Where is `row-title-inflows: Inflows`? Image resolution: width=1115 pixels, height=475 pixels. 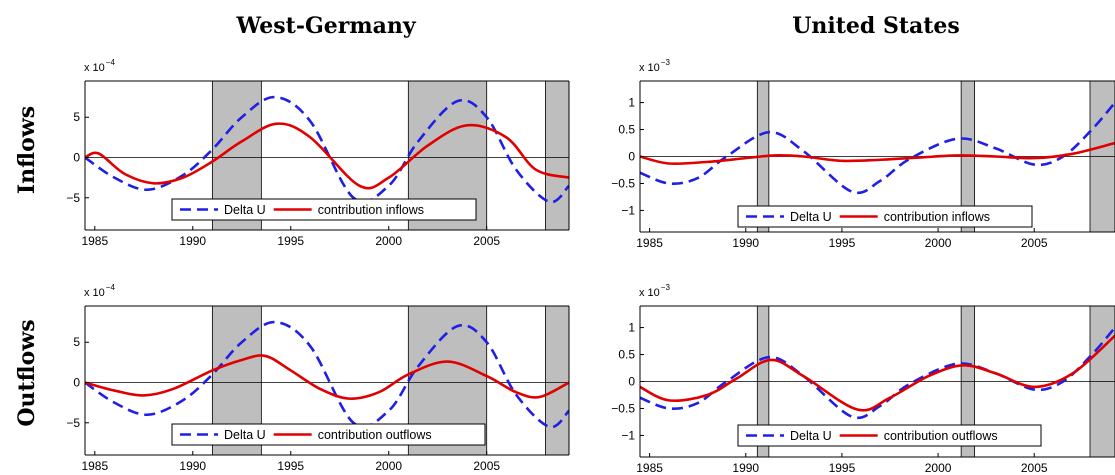 row-title-inflows: Inflows is located at coordinates (27, 150).